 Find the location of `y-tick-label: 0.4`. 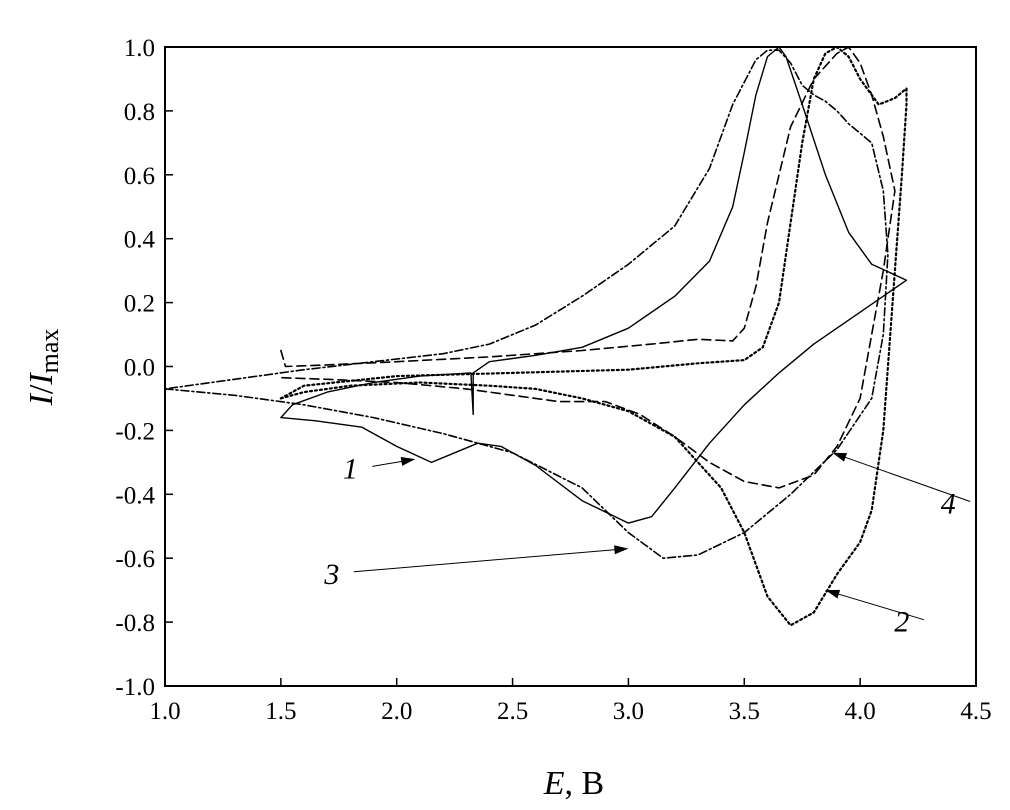

y-tick-label: 0.4 is located at coordinates (140, 240).